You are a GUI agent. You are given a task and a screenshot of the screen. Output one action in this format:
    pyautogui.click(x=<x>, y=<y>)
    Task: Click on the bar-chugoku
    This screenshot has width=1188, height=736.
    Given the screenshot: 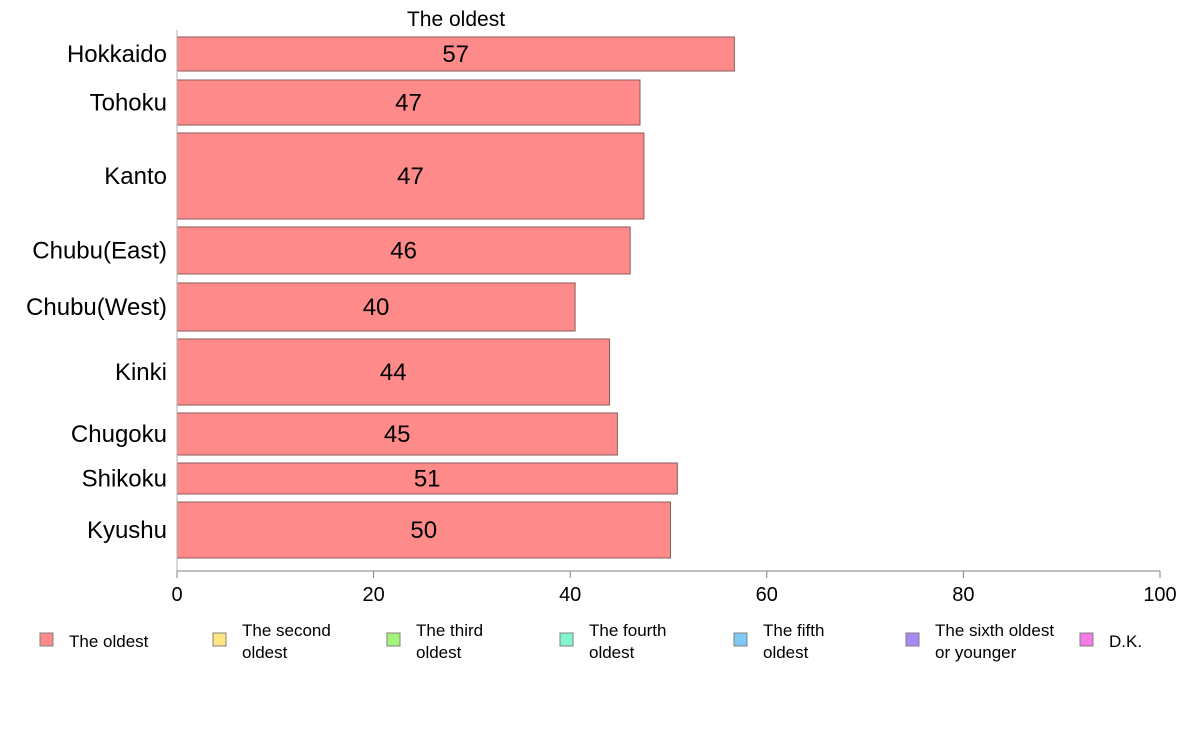 What is the action you would take?
    pyautogui.click(x=397, y=434)
    